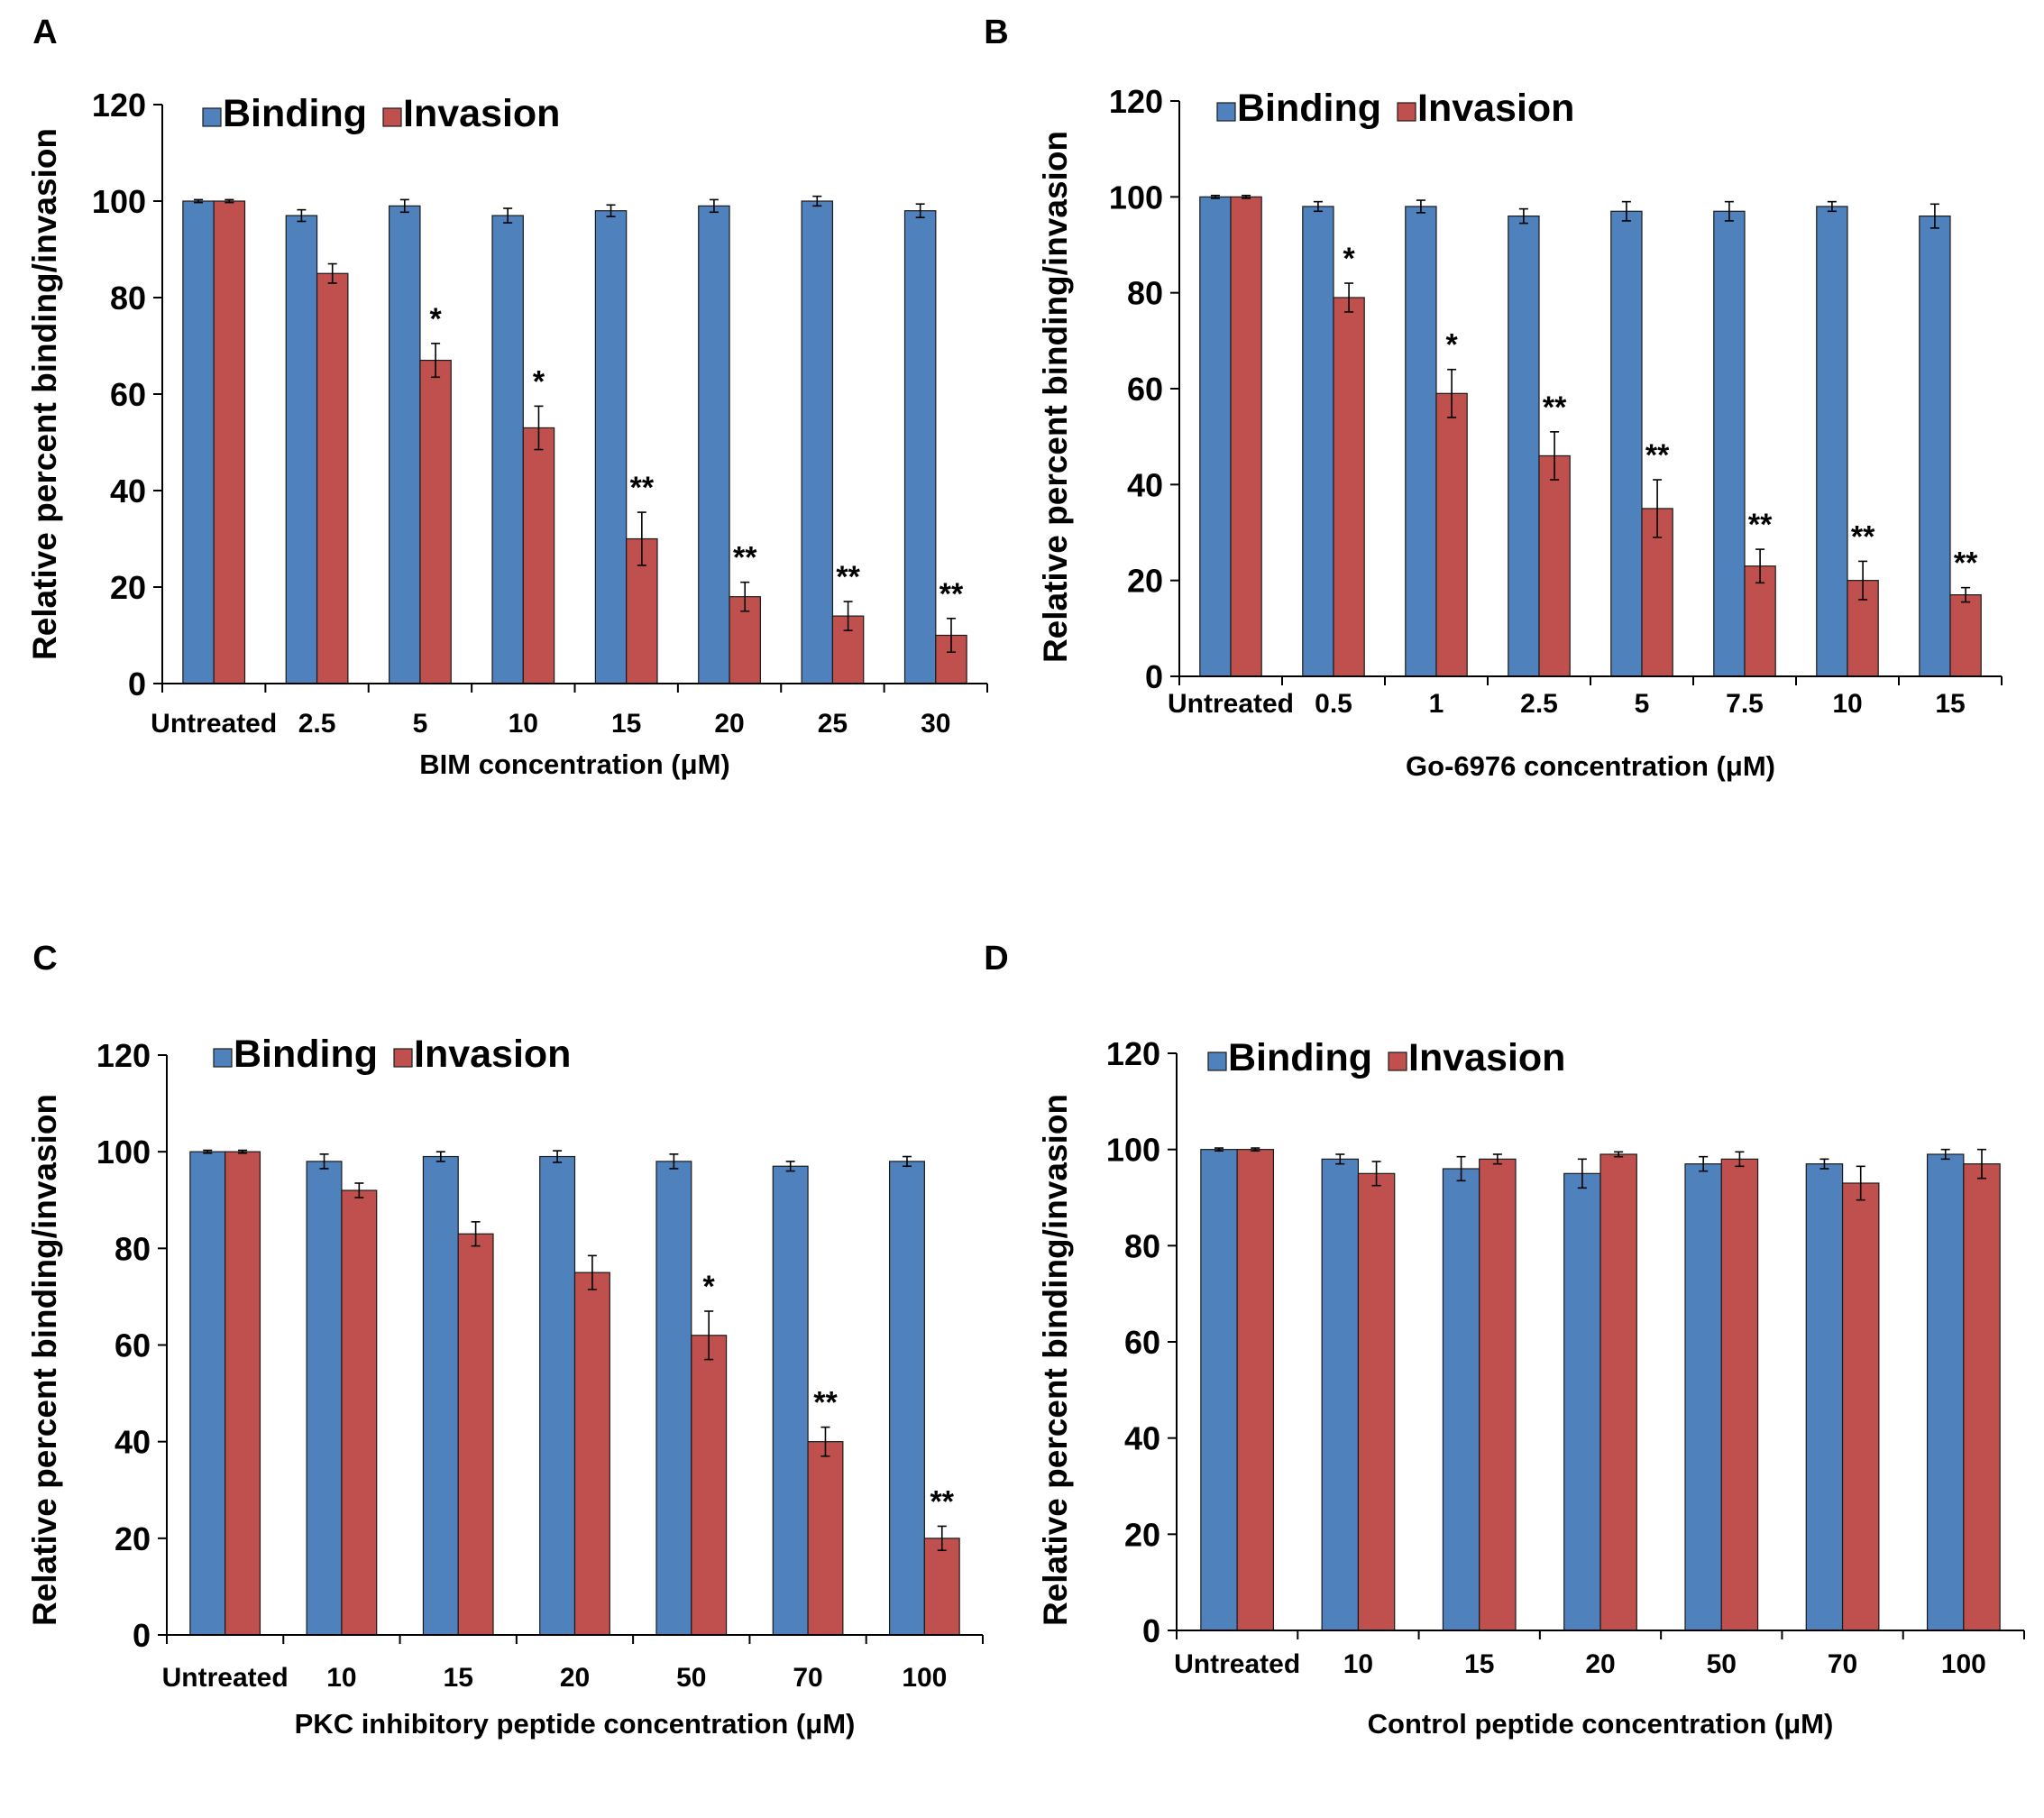  Describe the element at coordinates (996, 959) in the screenshot. I see `panel-label: D` at that location.